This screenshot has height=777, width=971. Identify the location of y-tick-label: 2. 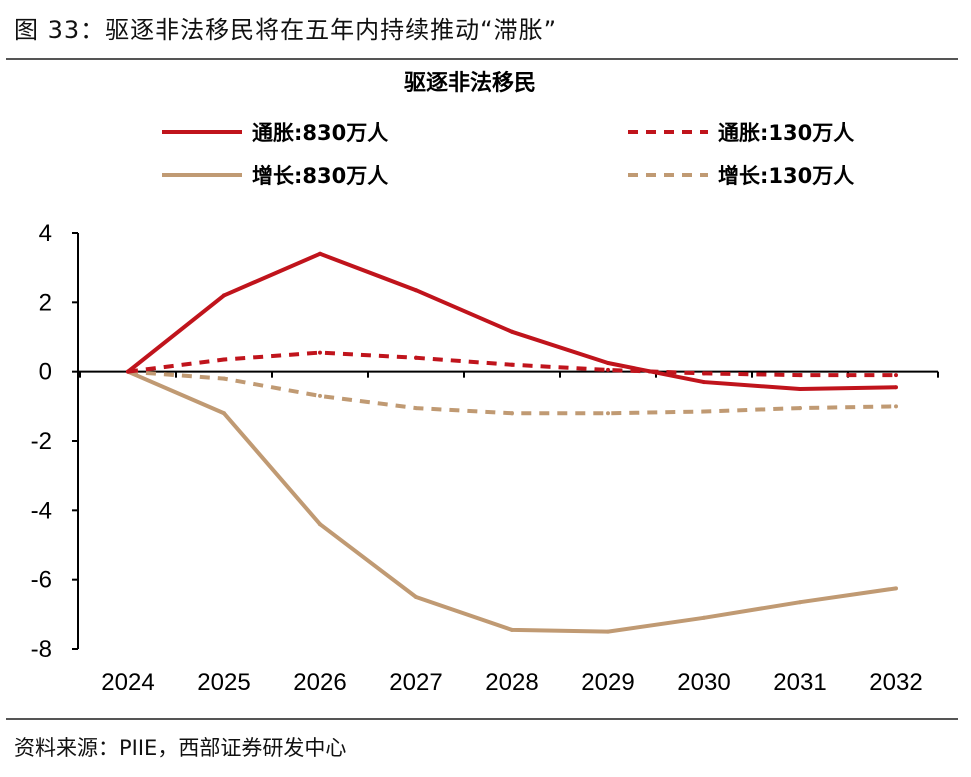
(45, 302).